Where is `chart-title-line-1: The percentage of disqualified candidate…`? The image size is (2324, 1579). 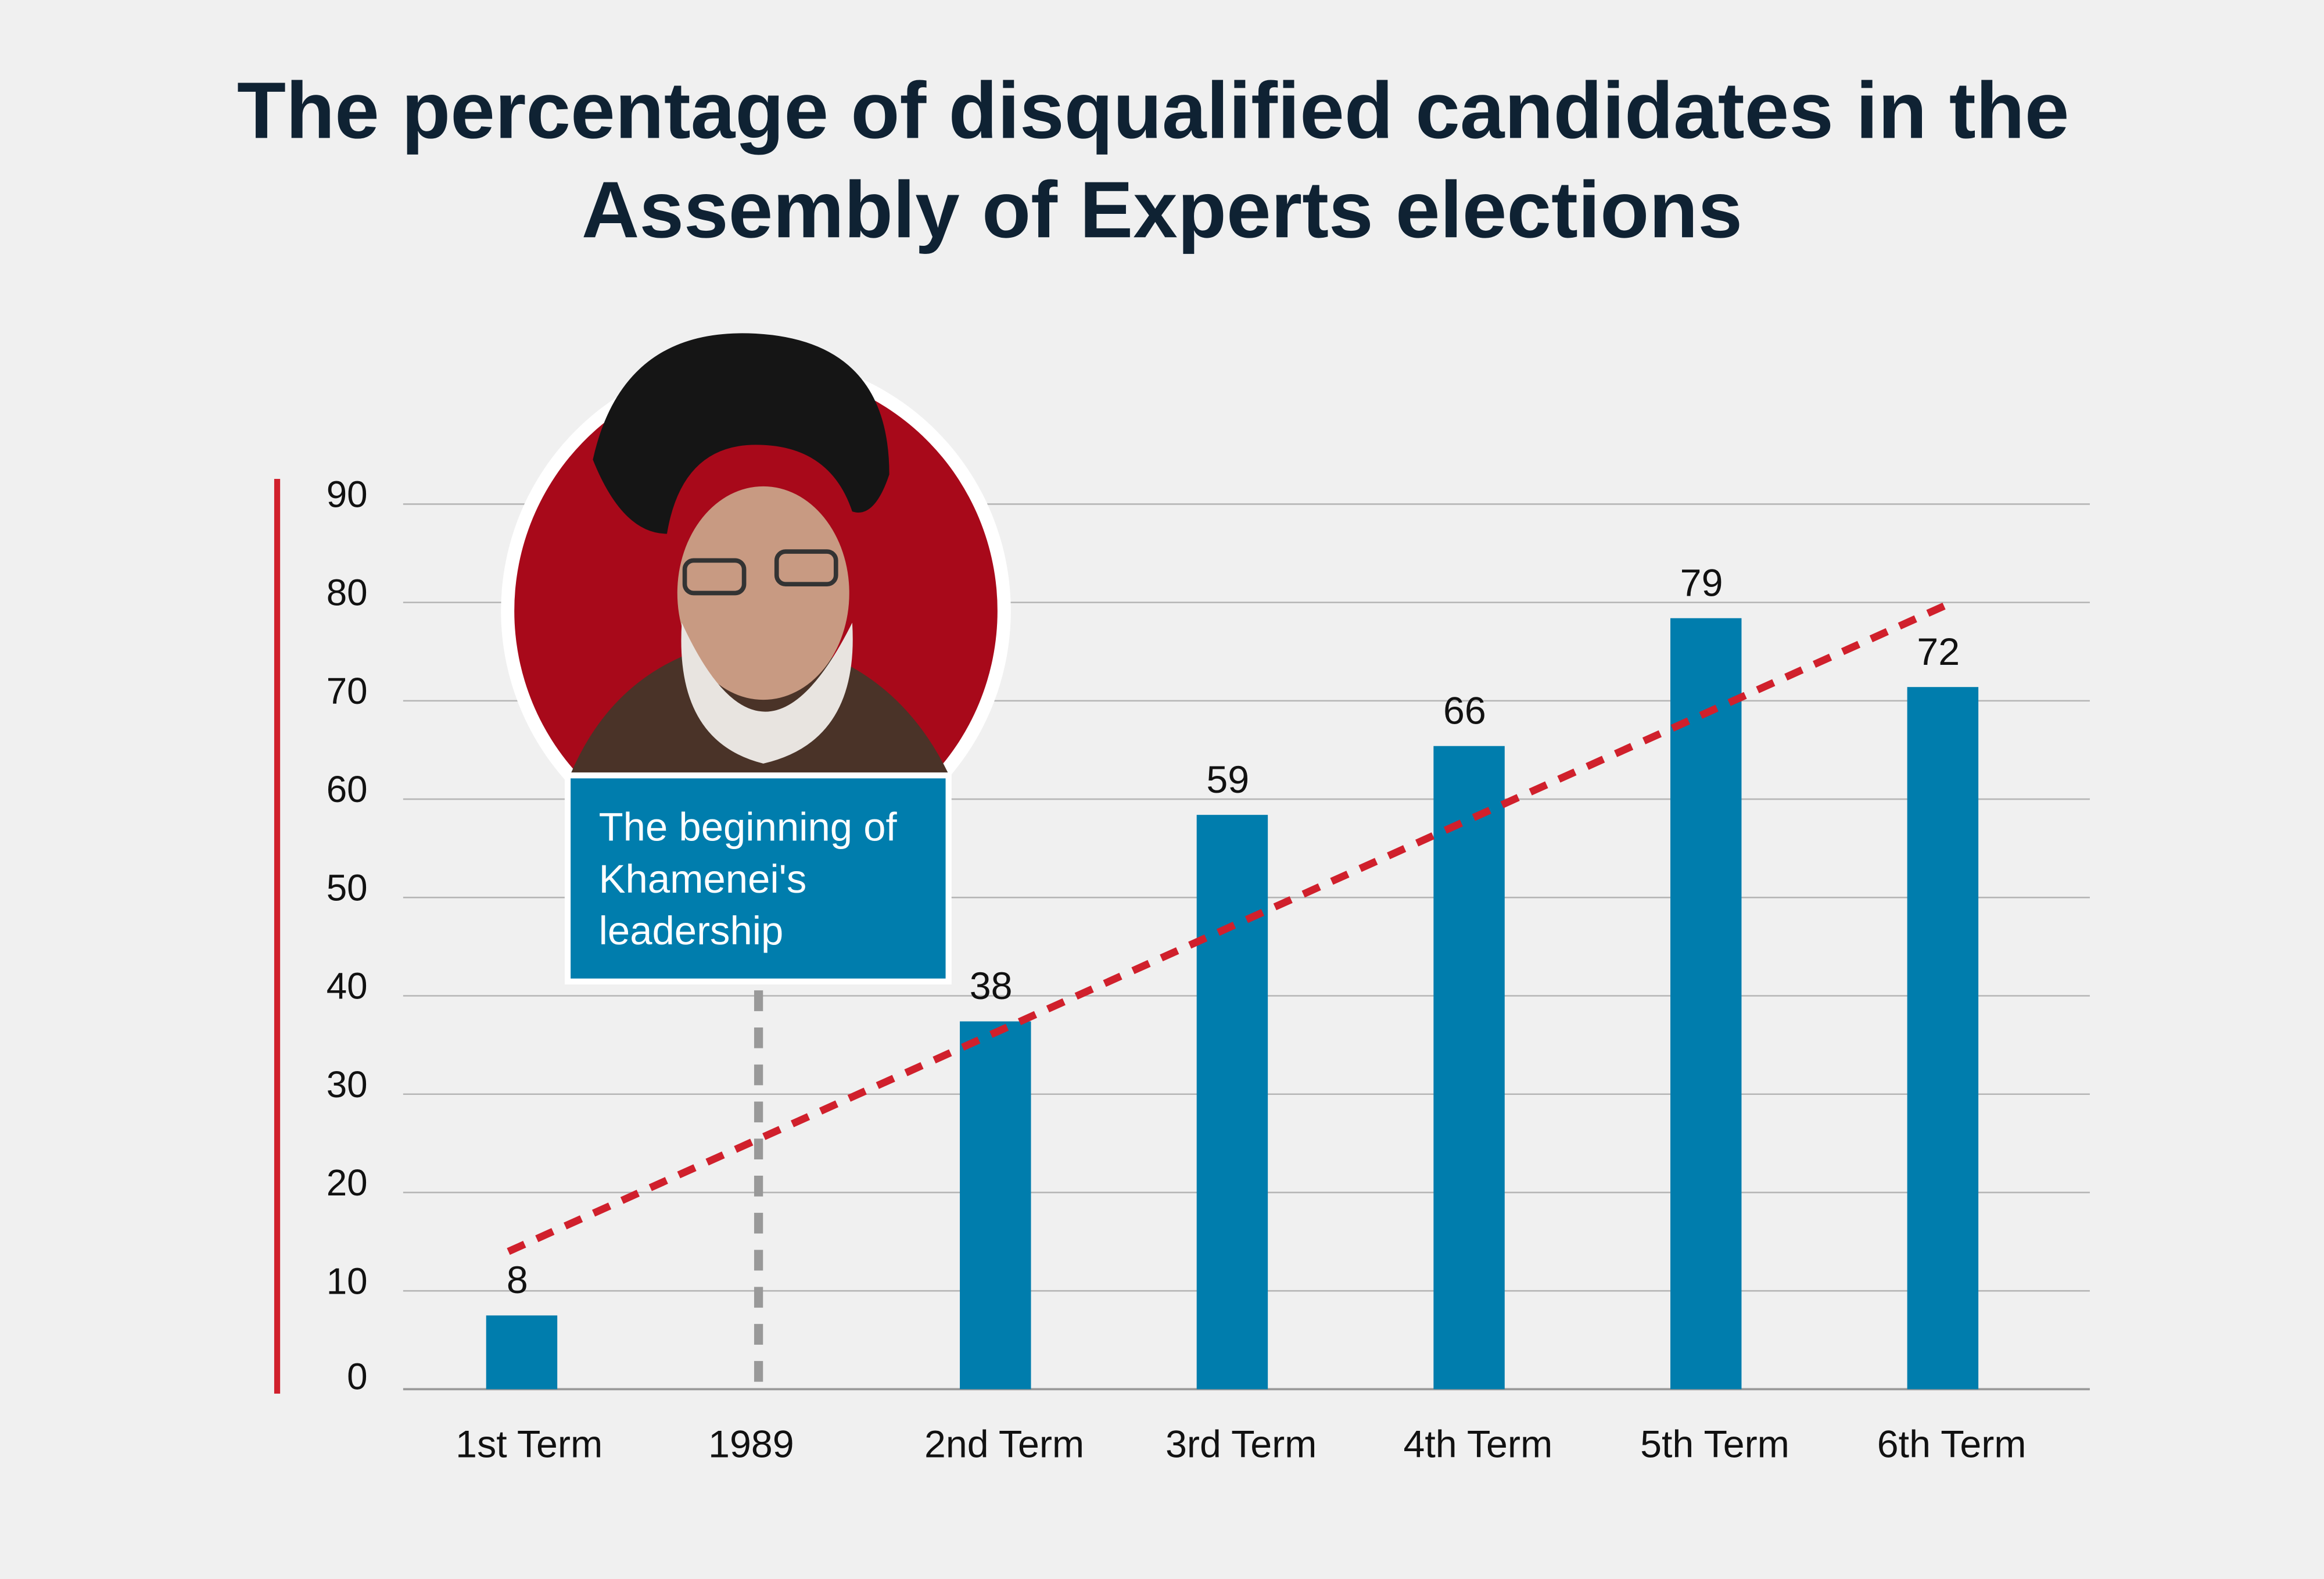 chart-title-line-1: The percentage of disqualified candidate… is located at coordinates (1153, 110).